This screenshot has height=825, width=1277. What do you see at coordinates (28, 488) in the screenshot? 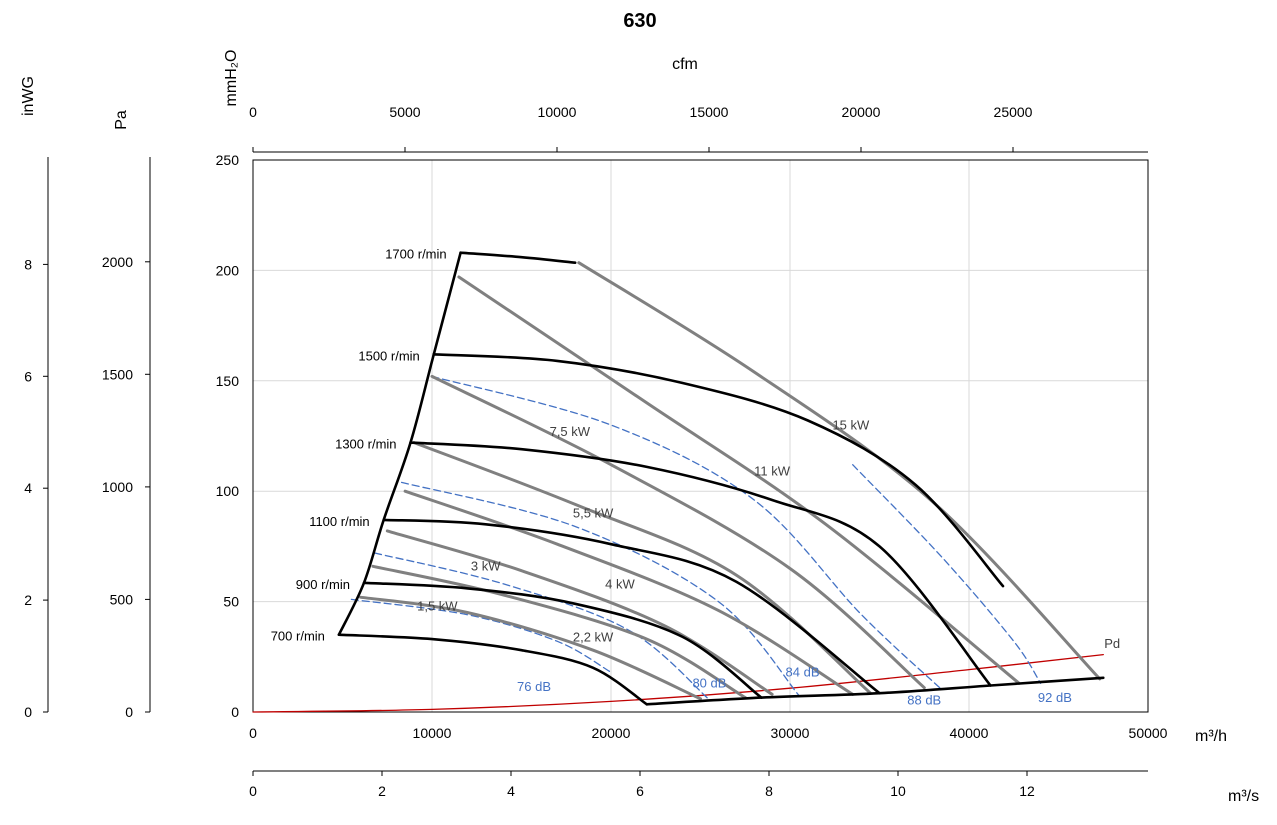
I see `inwg-tick-label: 4` at bounding box center [28, 488].